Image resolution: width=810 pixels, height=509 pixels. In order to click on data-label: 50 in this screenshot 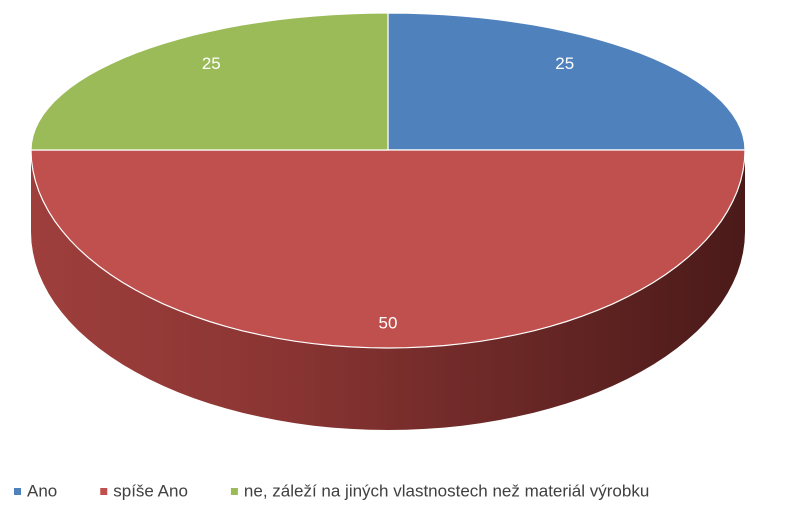, I will do `click(388, 323)`.